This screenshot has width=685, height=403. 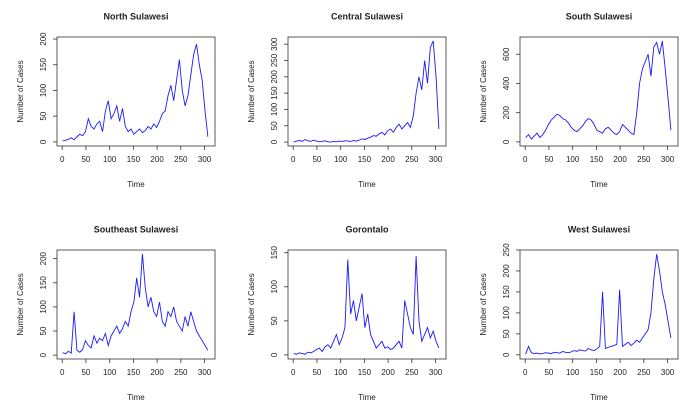 I want to click on chart-title: West Sulawesi, so click(x=599, y=229).